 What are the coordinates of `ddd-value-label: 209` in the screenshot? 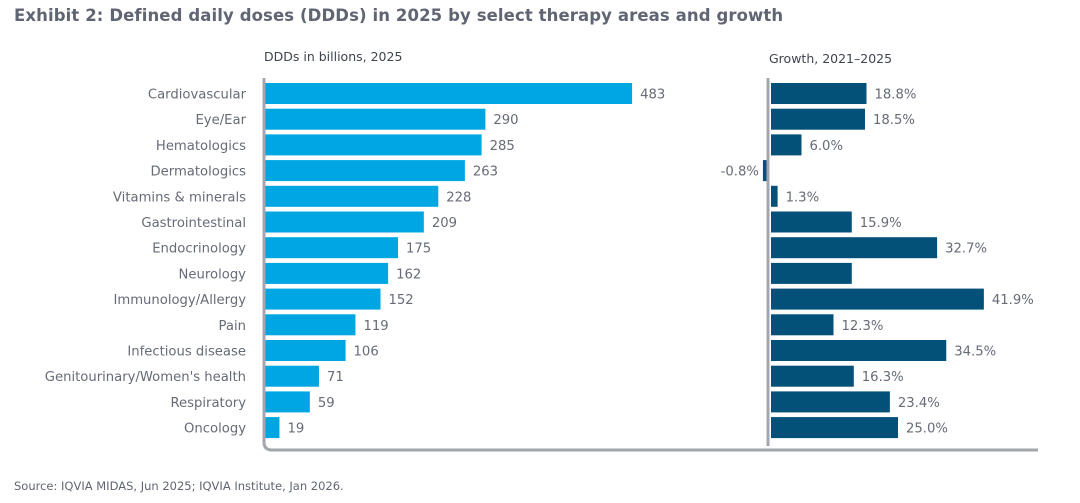 It's located at (444, 223).